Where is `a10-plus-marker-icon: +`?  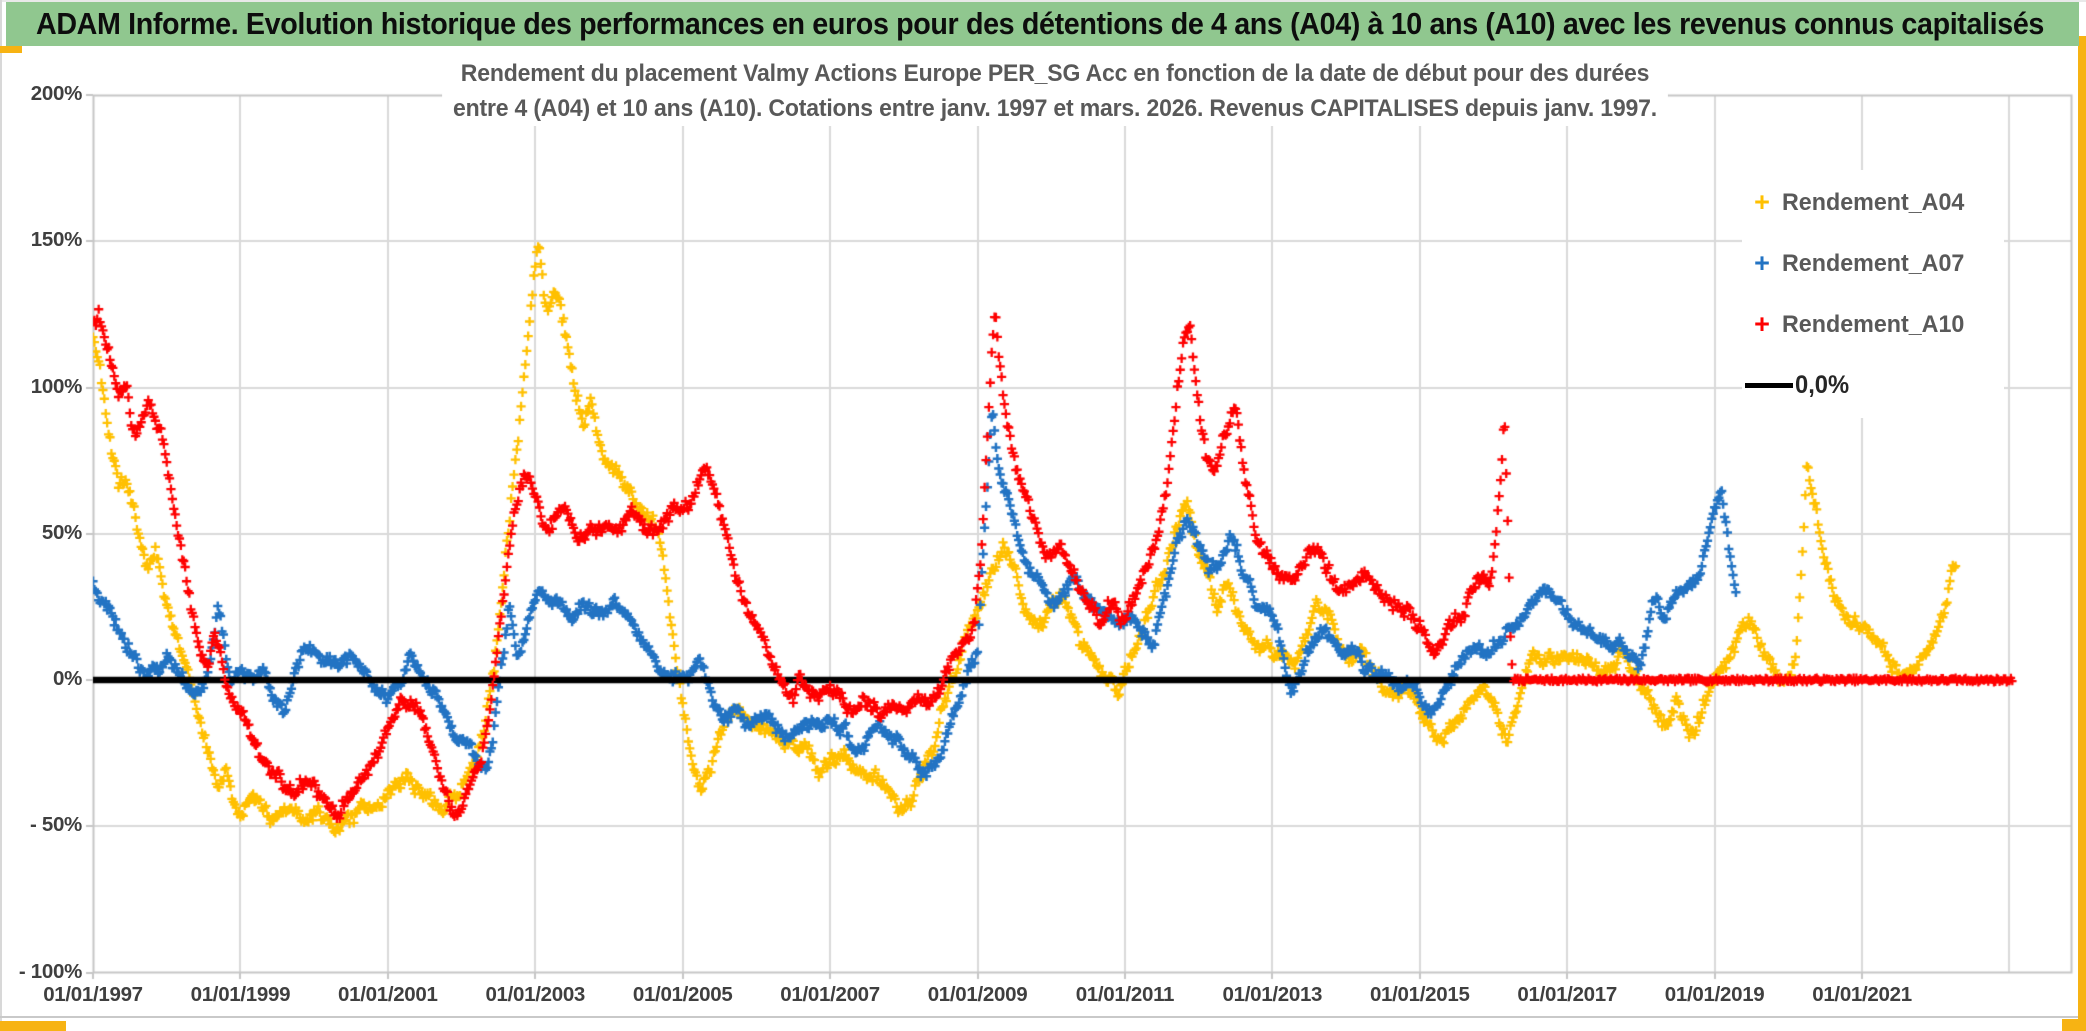 a10-plus-marker-icon: + is located at coordinates (1762, 324).